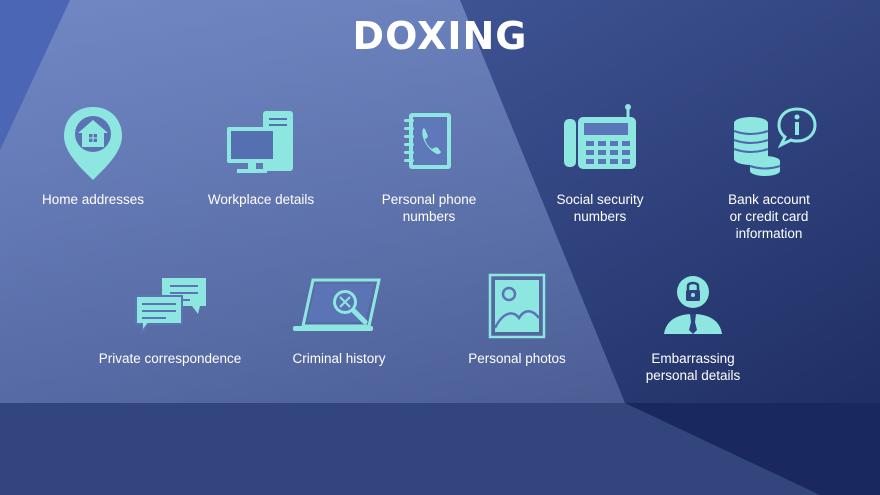 This screenshot has height=495, width=880. Describe the element at coordinates (517, 358) in the screenshot. I see `item-label: Personal photos` at that location.